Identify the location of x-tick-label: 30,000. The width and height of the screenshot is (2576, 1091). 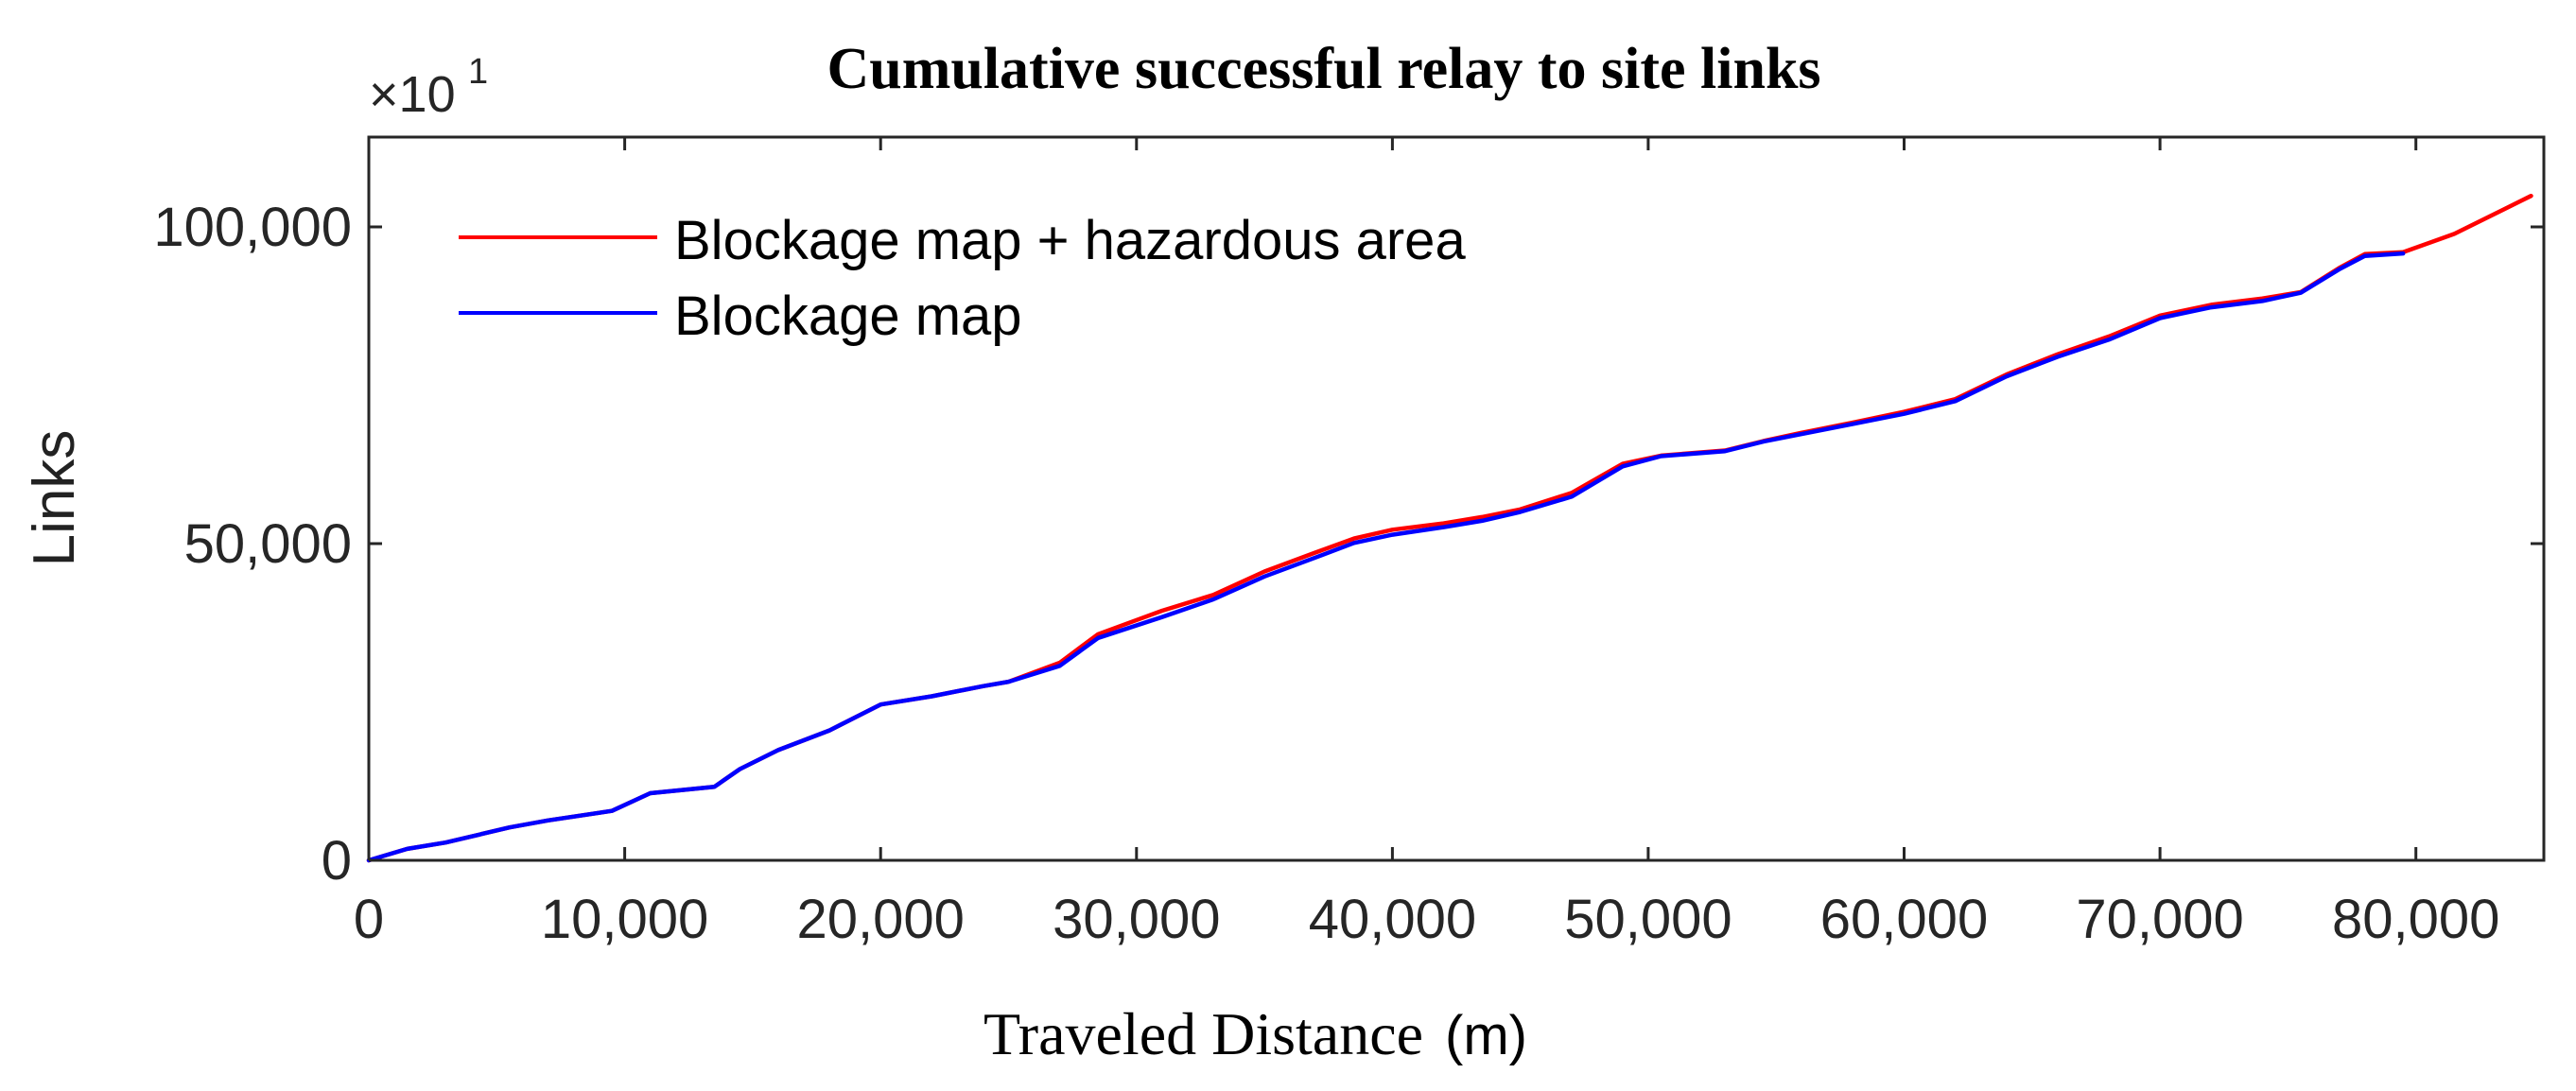
(1136, 919).